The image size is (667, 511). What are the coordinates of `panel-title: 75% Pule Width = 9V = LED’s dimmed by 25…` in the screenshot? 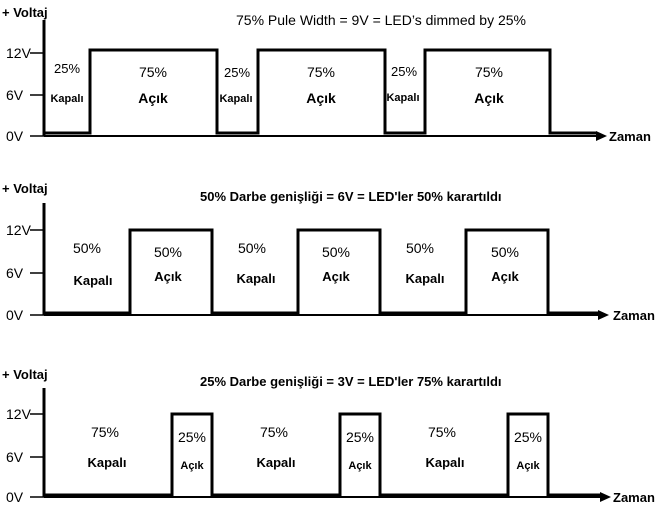 It's located at (381, 20).